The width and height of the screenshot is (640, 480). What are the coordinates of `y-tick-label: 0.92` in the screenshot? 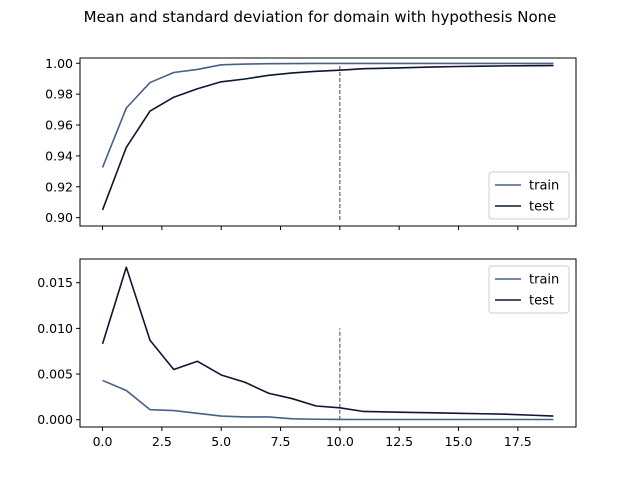 It's located at (59, 186).